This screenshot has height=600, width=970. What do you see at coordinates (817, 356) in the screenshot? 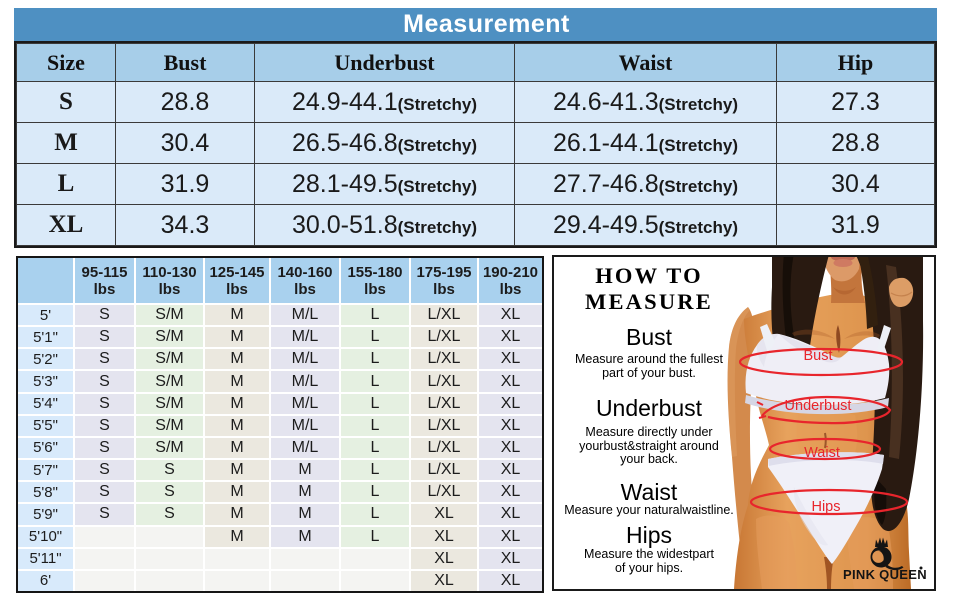
I see `svg-text: Bust` at bounding box center [817, 356].